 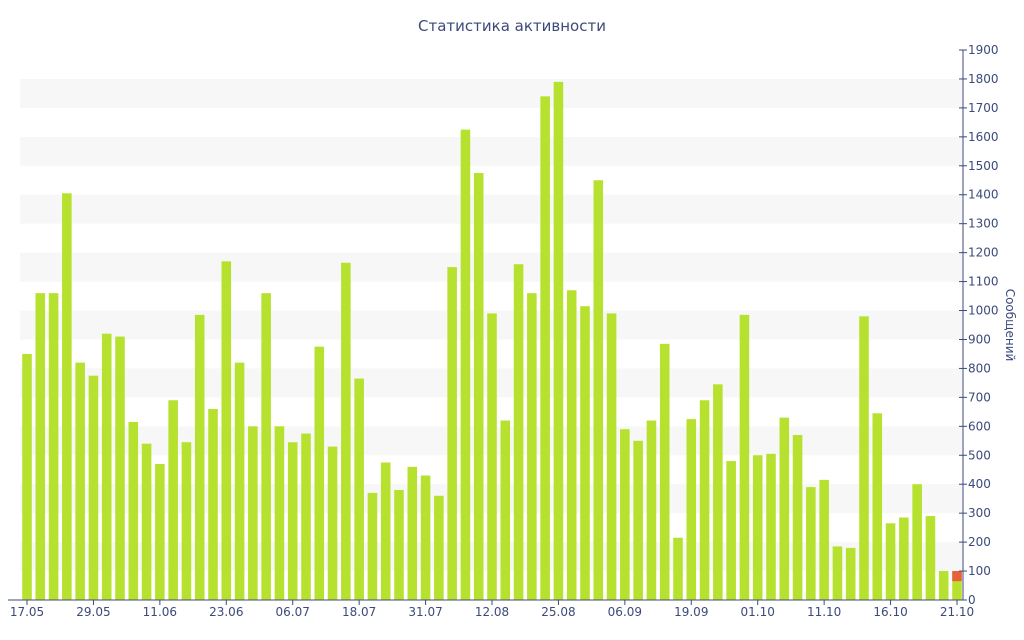 What do you see at coordinates (983, 166) in the screenshot?
I see `y-tick-label: 1500` at bounding box center [983, 166].